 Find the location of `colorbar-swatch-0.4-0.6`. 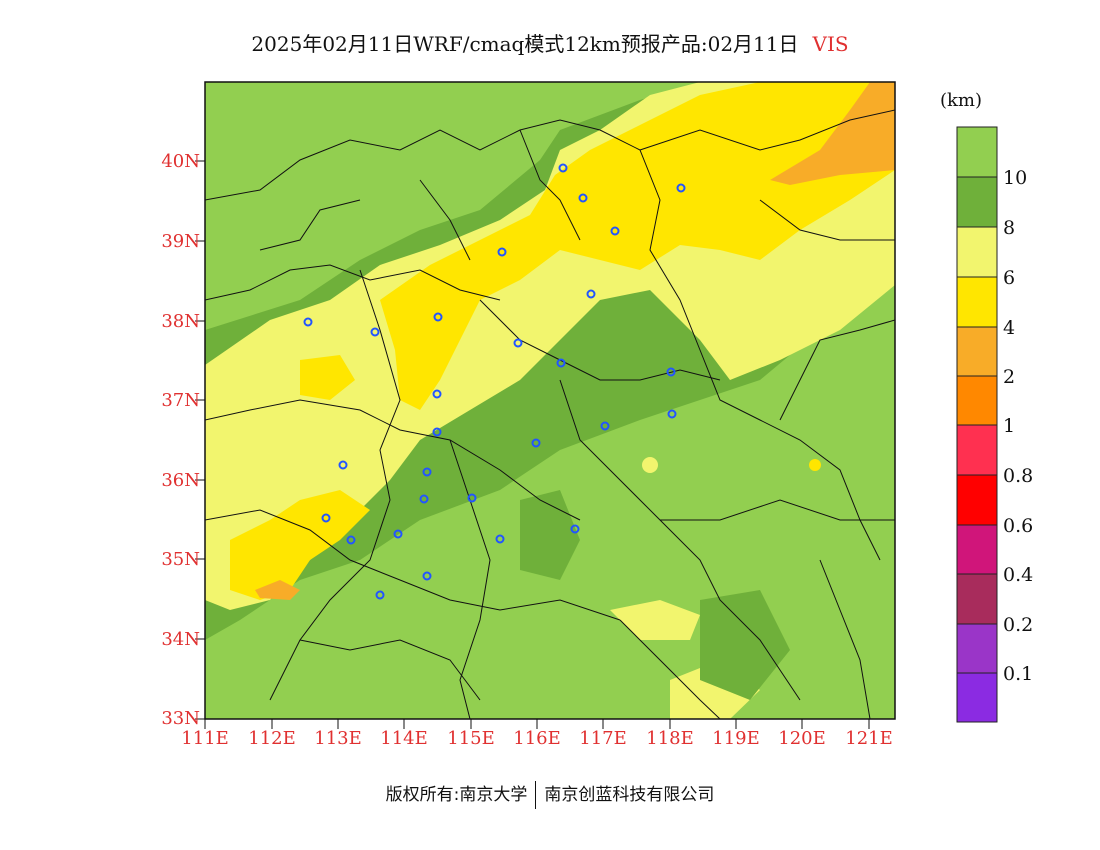

colorbar-swatch-0.4-0.6 is located at coordinates (977, 549).